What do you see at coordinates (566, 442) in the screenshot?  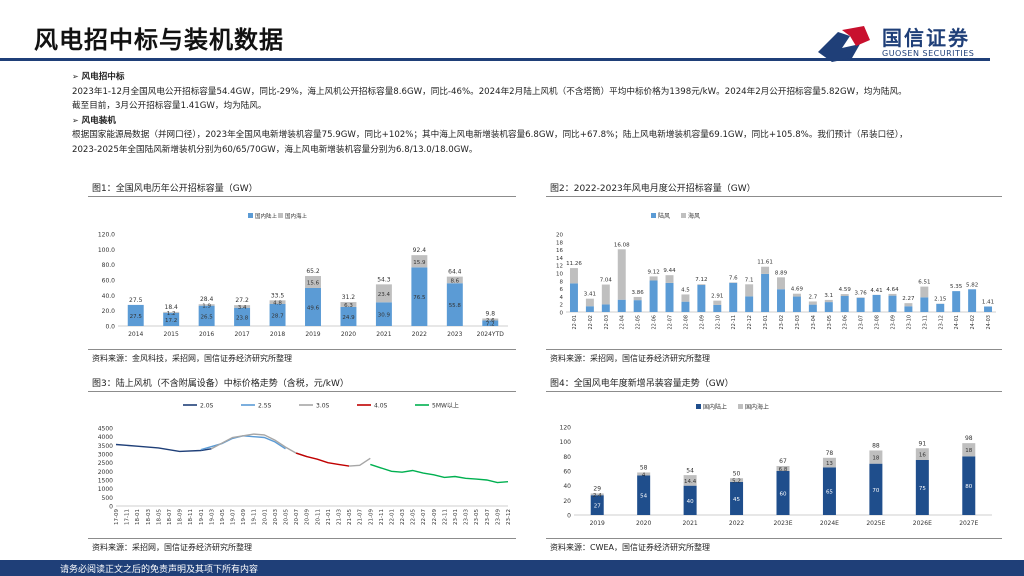 I see `y-tick-label: 100` at bounding box center [566, 442].